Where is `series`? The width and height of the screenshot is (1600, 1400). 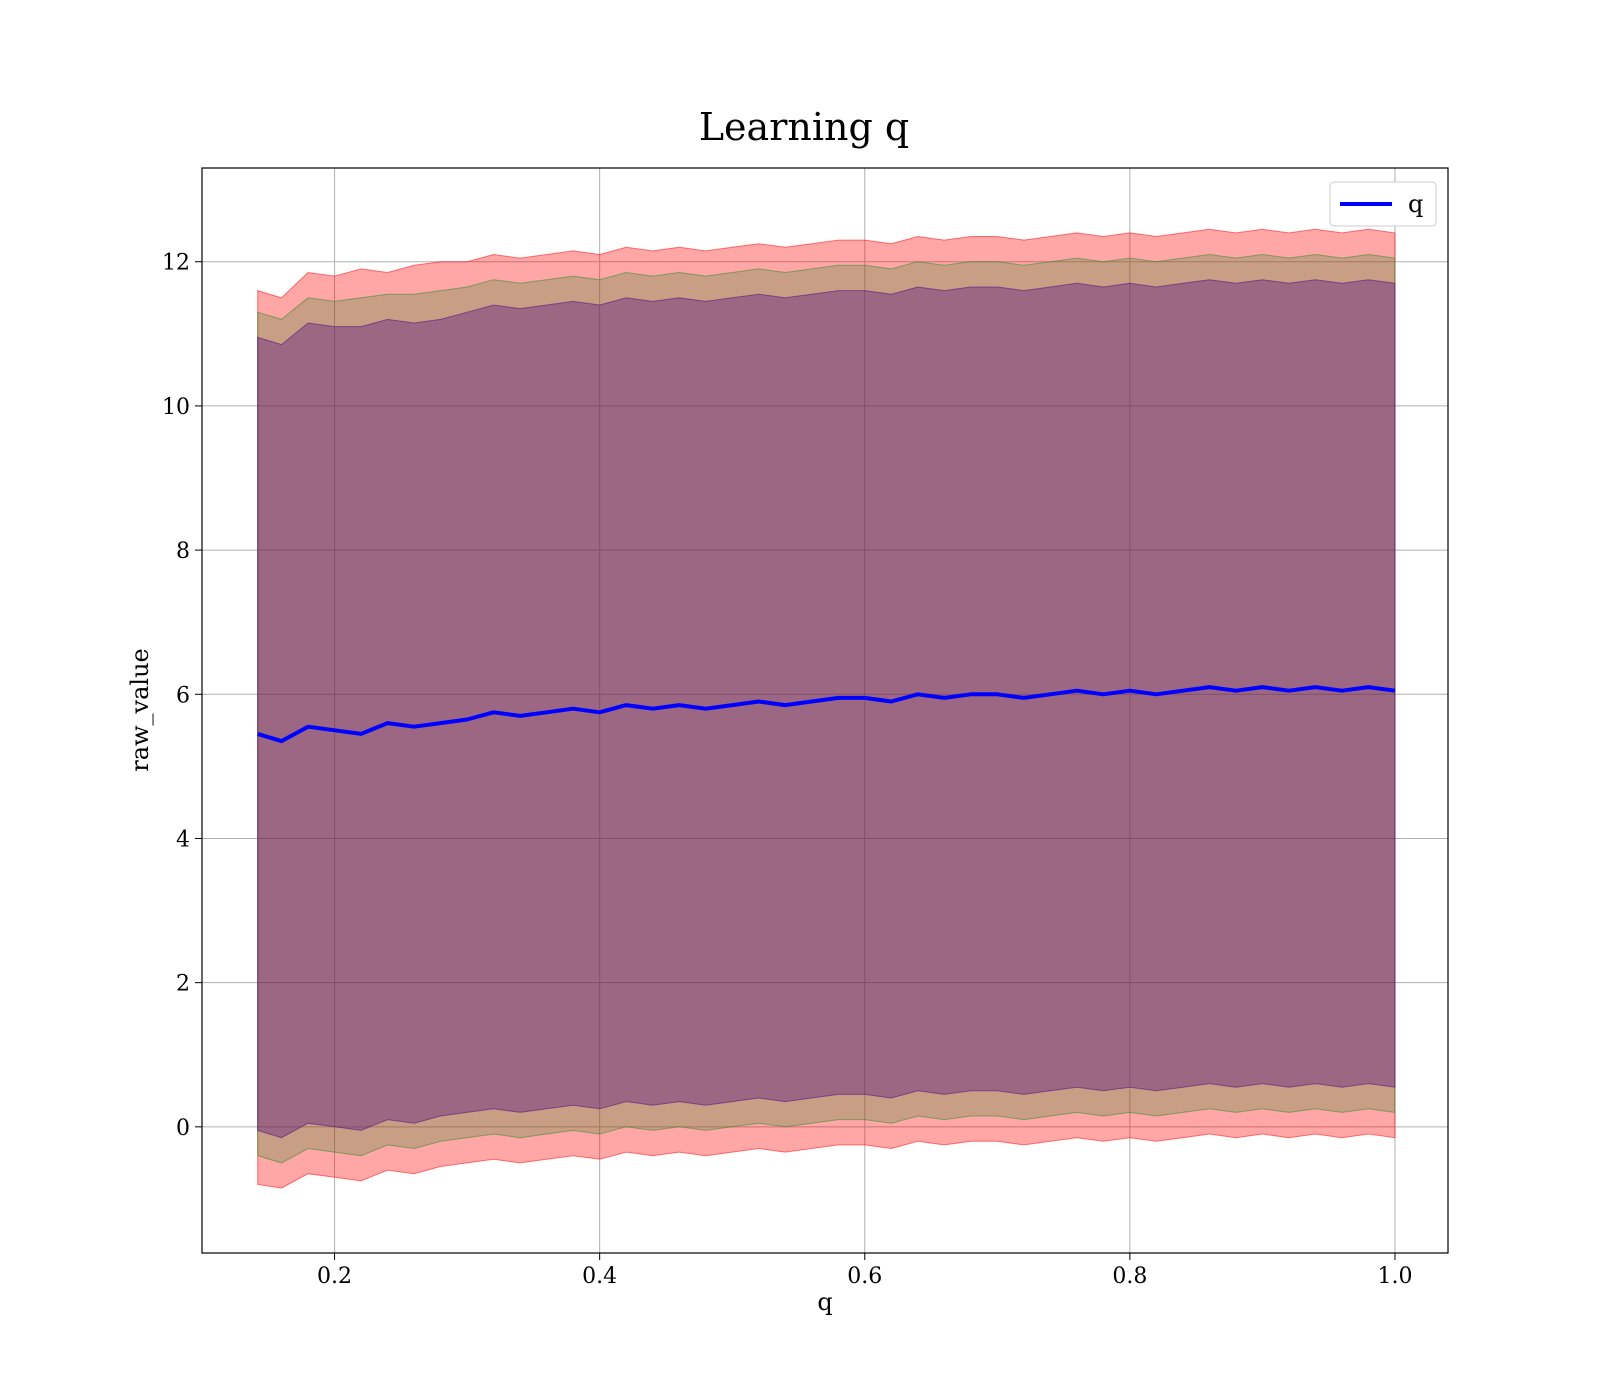
series is located at coordinates (826, 714).